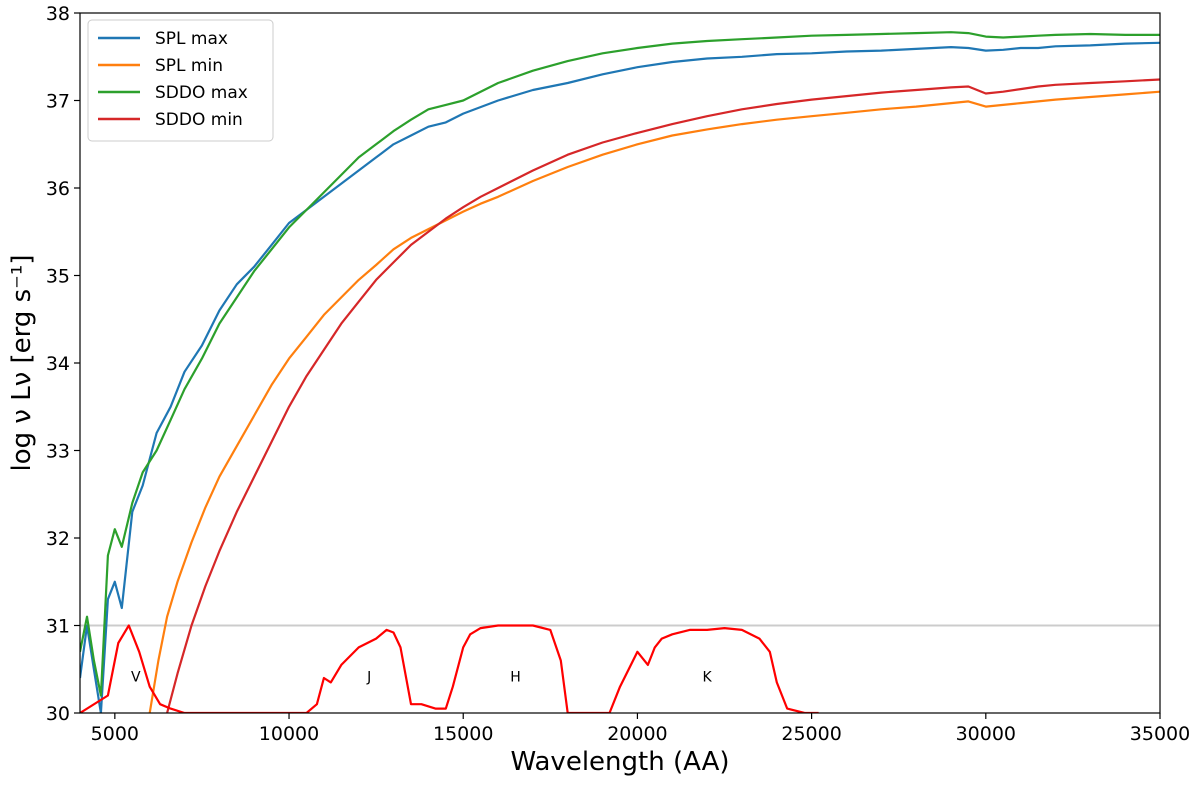 The height and width of the screenshot is (785, 1200). Describe the element at coordinates (1160, 734) in the screenshot. I see `x-tick-label: 35000` at that location.